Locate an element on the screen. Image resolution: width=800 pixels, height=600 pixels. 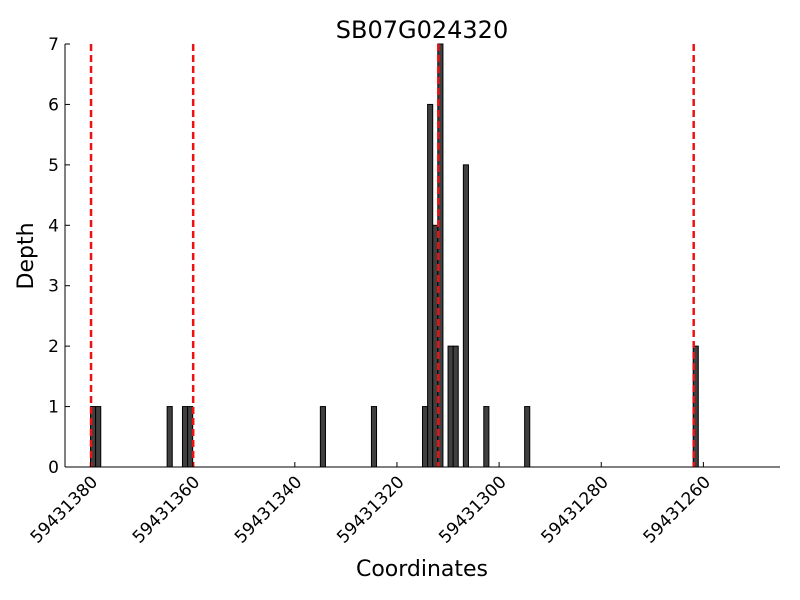
x-tick-label: 59431300 is located at coordinates (472, 509).